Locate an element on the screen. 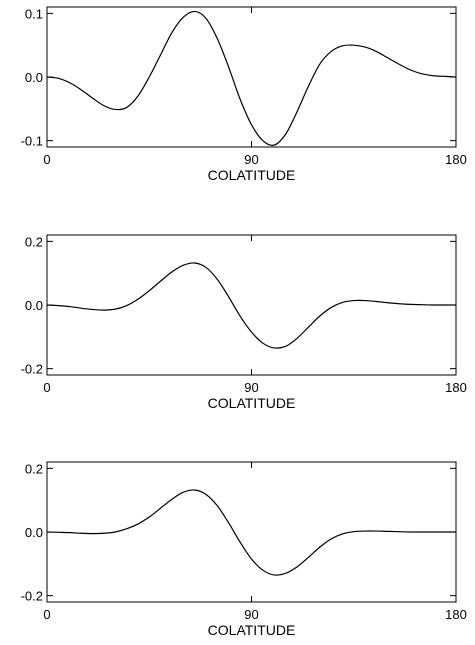 The width and height of the screenshot is (475, 645). y-tick-label: -0.1 is located at coordinates (32, 141).